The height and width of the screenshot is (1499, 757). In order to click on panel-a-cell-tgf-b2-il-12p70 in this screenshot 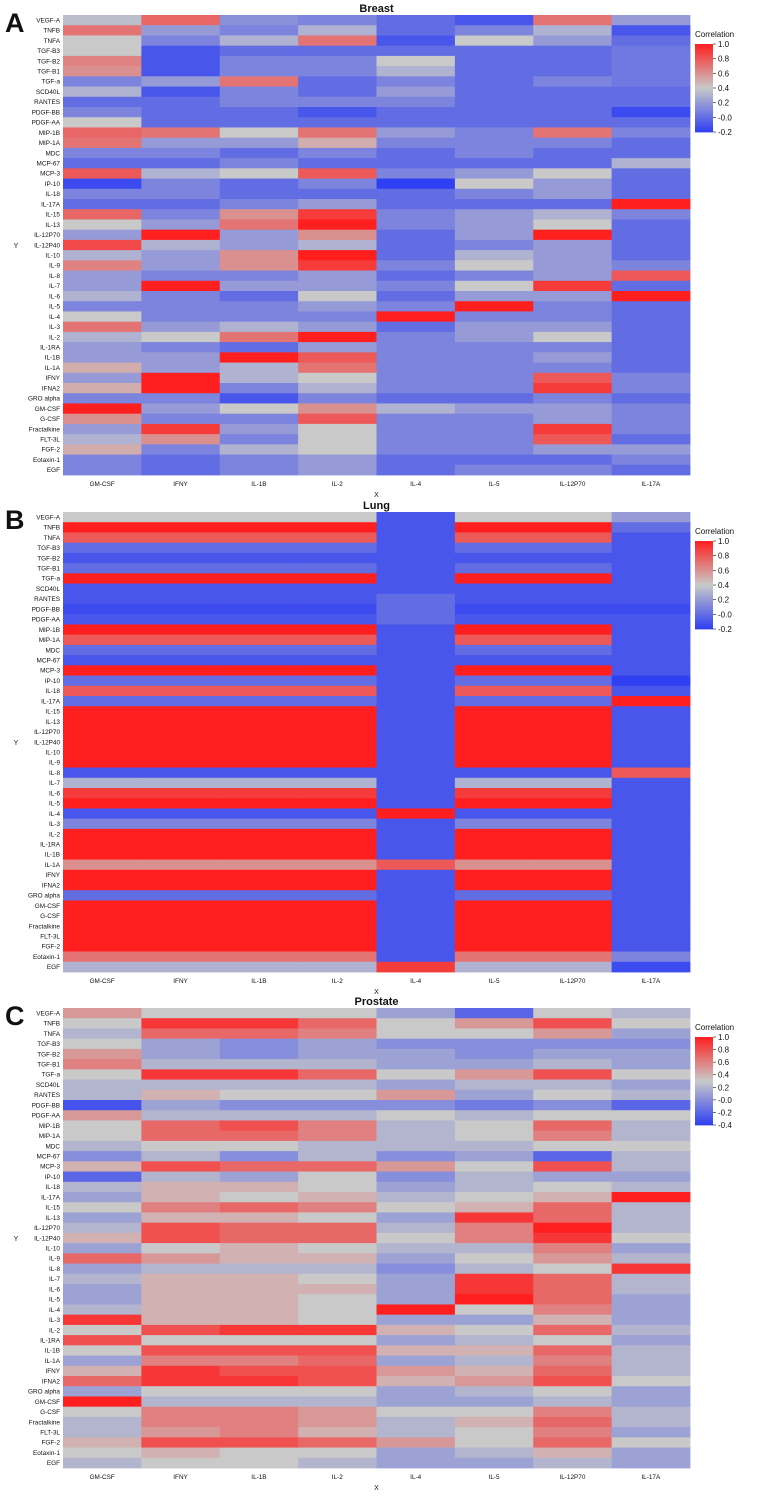, I will do `click(573, 61)`.